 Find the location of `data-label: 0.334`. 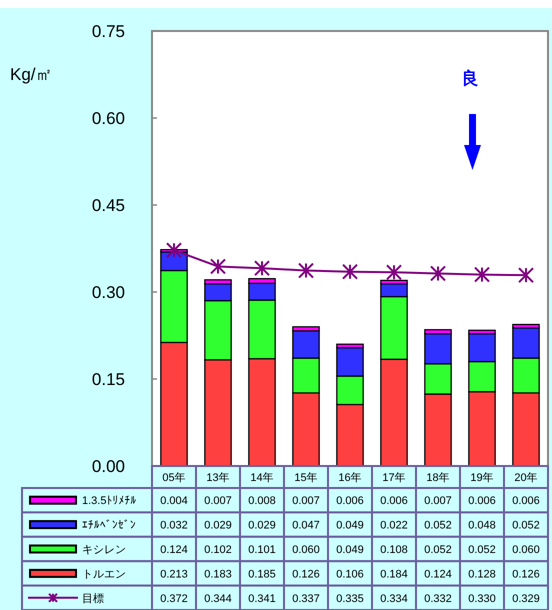

data-label: 0.334 is located at coordinates (394, 598).